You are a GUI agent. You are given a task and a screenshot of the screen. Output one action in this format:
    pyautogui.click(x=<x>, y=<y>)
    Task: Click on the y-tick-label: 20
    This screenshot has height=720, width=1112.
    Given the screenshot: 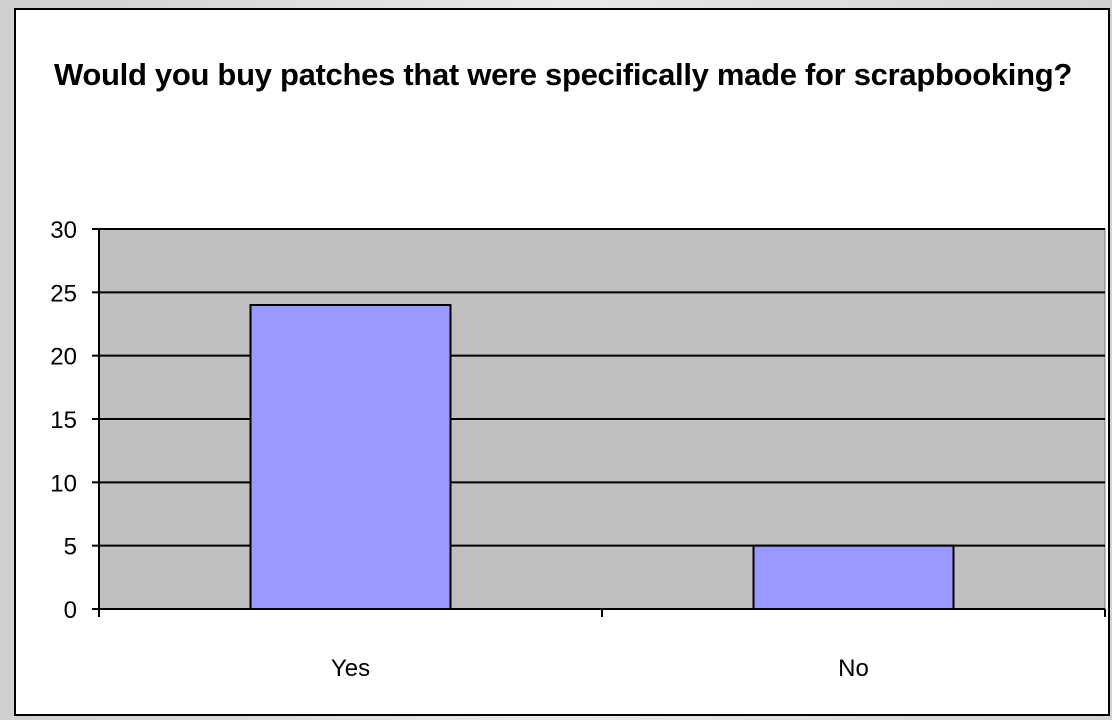 What is the action you would take?
    pyautogui.click(x=63, y=357)
    